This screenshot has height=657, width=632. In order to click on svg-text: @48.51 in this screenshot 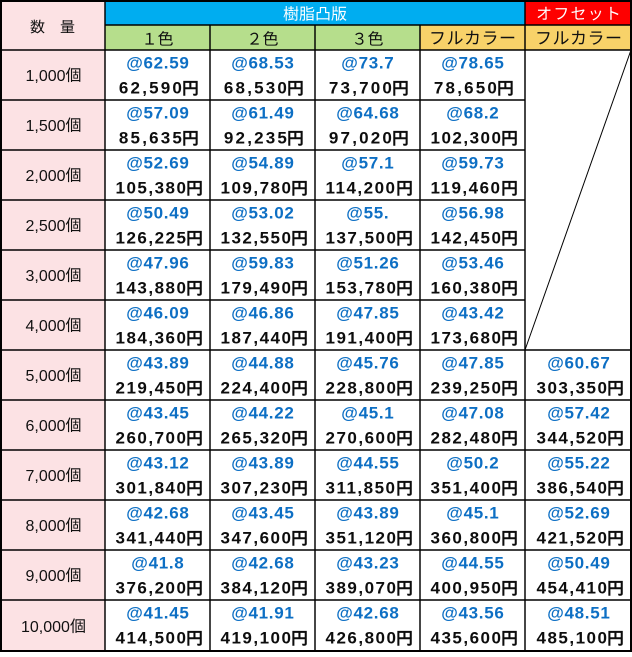, I will do `click(578, 612)`.